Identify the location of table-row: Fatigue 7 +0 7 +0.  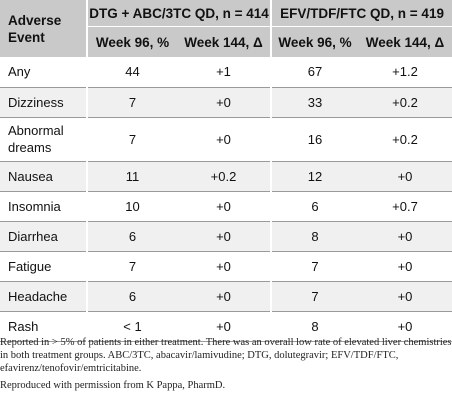
(226, 266).